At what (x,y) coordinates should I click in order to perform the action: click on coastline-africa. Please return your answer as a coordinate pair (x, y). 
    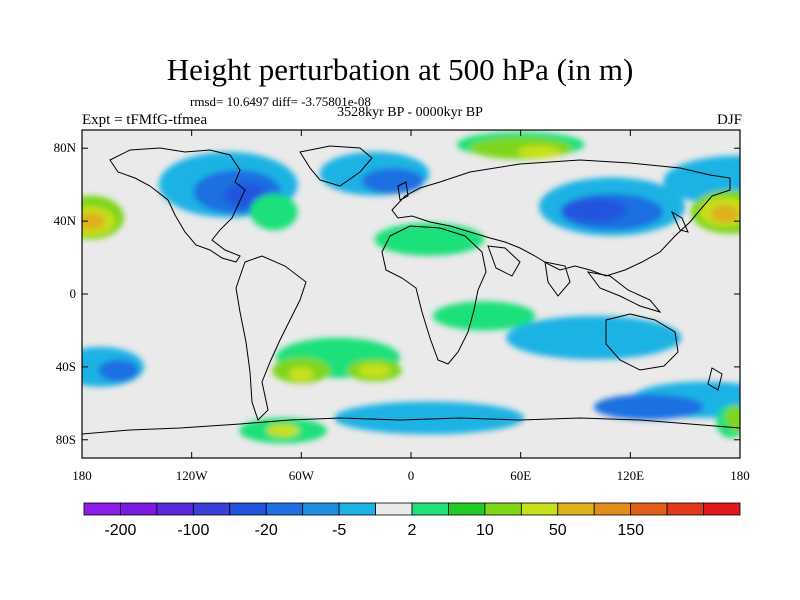
    Looking at the image, I should click on (434, 295).